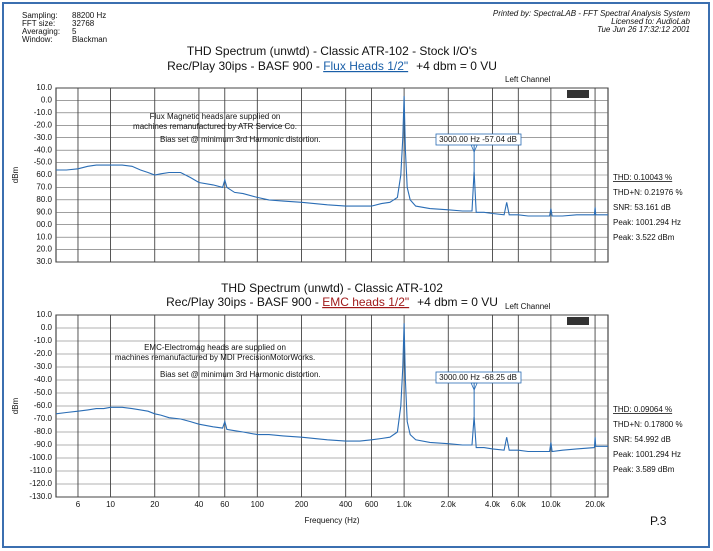 Image resolution: width=713 pixels, height=551 pixels. What do you see at coordinates (650, 21) in the screenshot?
I see `licensed-to: Licensed to: AudioLab` at bounding box center [650, 21].